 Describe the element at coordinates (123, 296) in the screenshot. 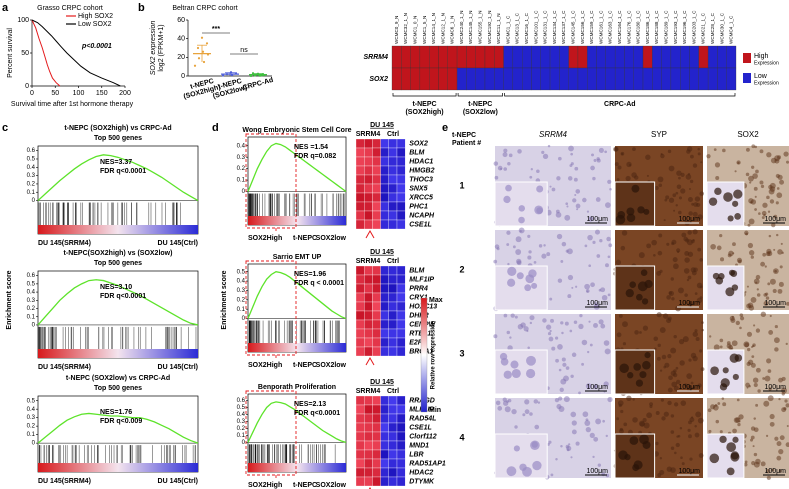

I see `fdr: FDR q<0.0001` at that location.